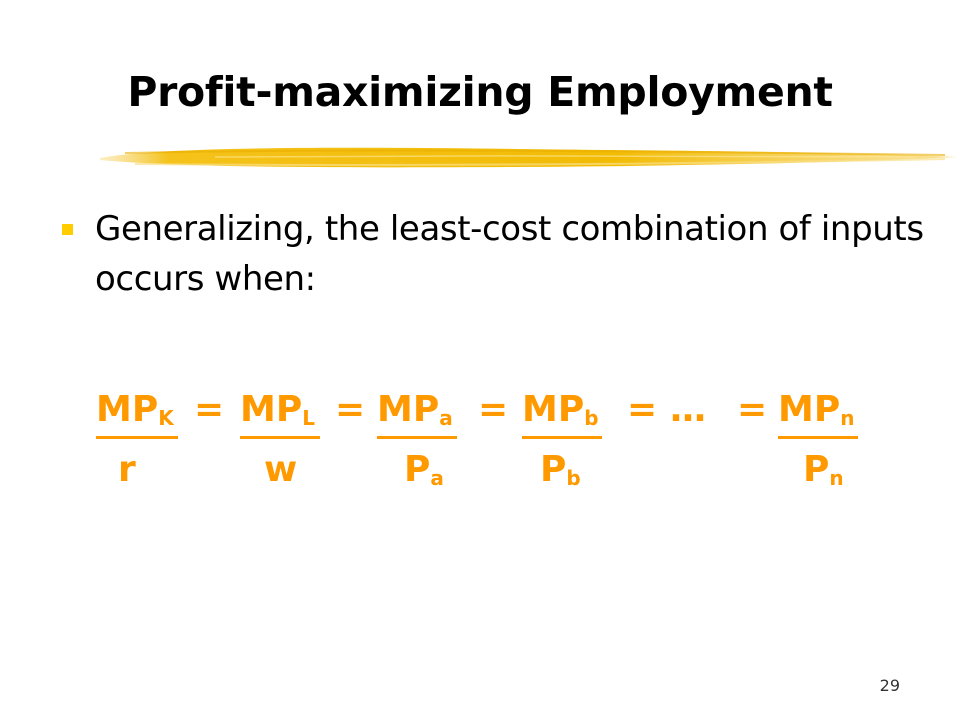 The width and height of the screenshot is (960, 720). Describe the element at coordinates (424, 469) in the screenshot. I see `denominator-p-a: Pa` at that location.